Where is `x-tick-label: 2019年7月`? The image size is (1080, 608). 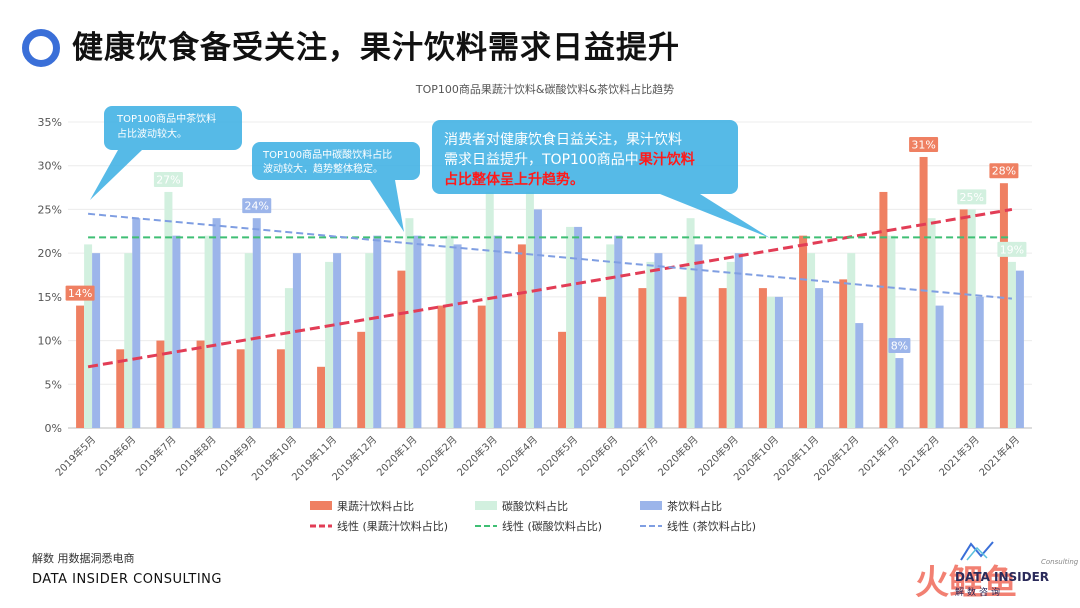 x-tick-label: 2019年7月 is located at coordinates (156, 456).